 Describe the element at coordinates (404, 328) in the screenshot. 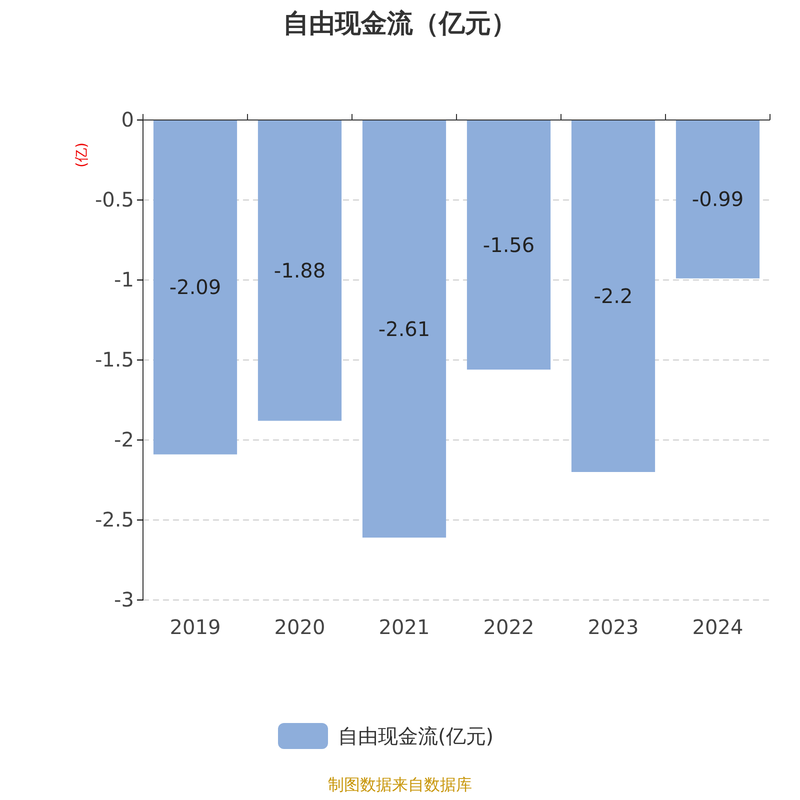

I see `data-label: -2.61` at that location.